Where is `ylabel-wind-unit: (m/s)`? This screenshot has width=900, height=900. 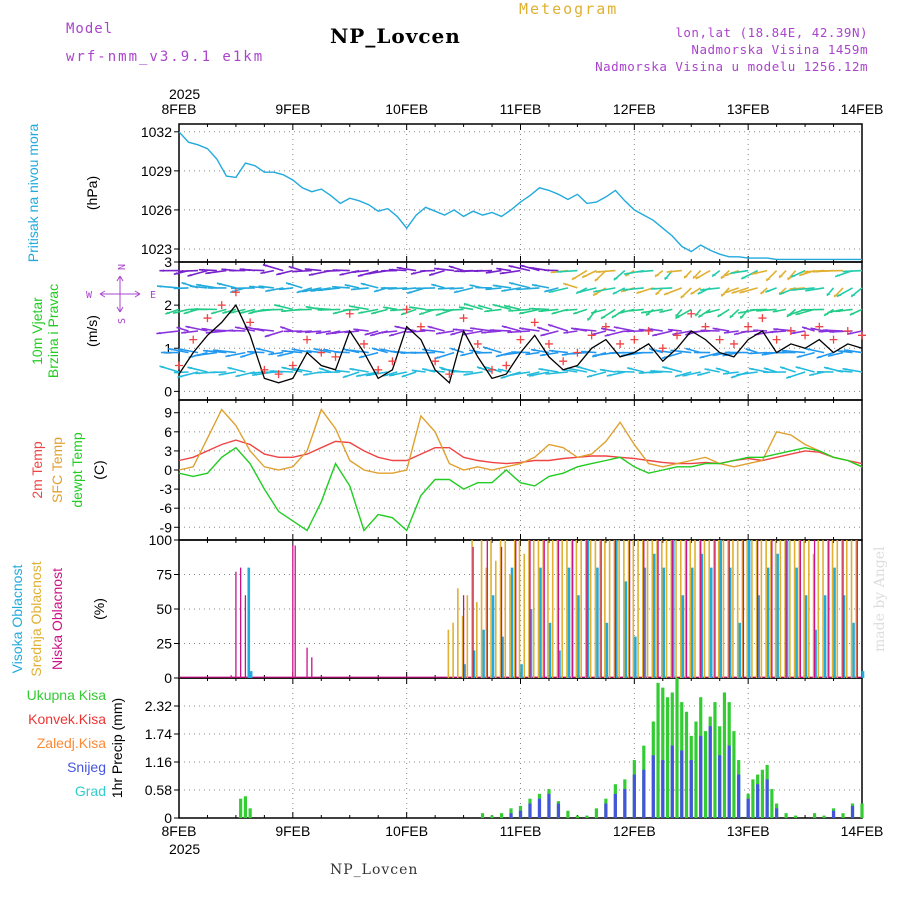 ylabel-wind-unit: (m/s) is located at coordinates (92, 331).